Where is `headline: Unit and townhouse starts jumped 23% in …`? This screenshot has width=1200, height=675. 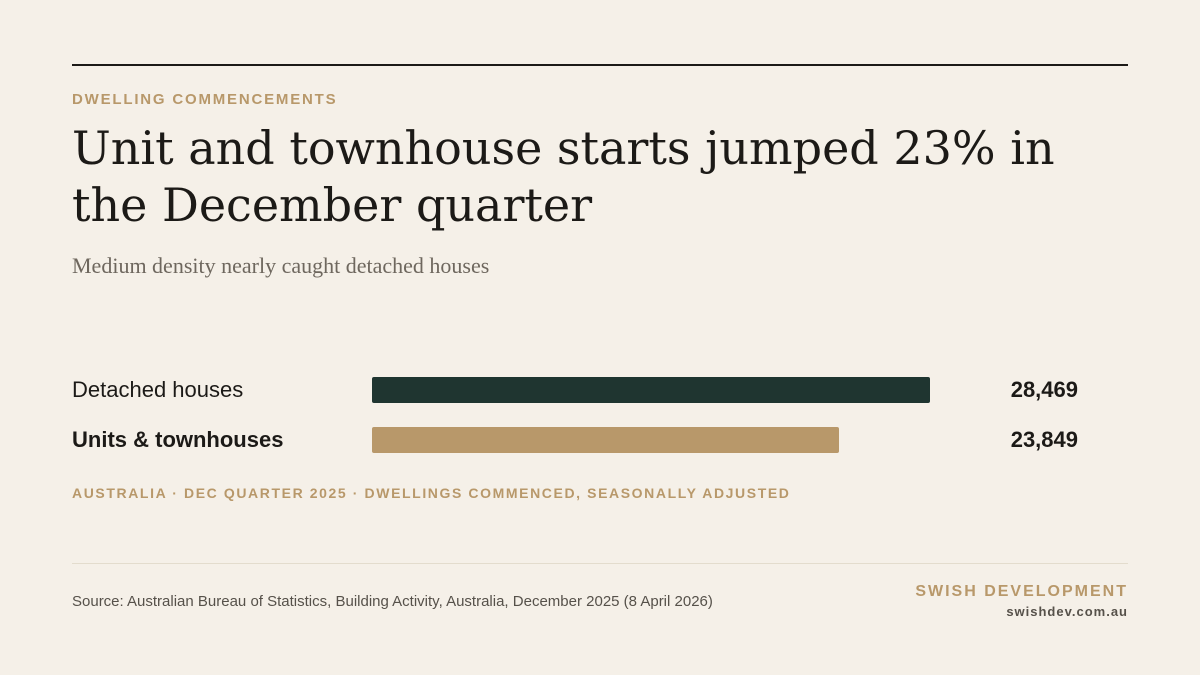 headline: Unit and townhouse starts jumped 23% in … is located at coordinates (563, 176).